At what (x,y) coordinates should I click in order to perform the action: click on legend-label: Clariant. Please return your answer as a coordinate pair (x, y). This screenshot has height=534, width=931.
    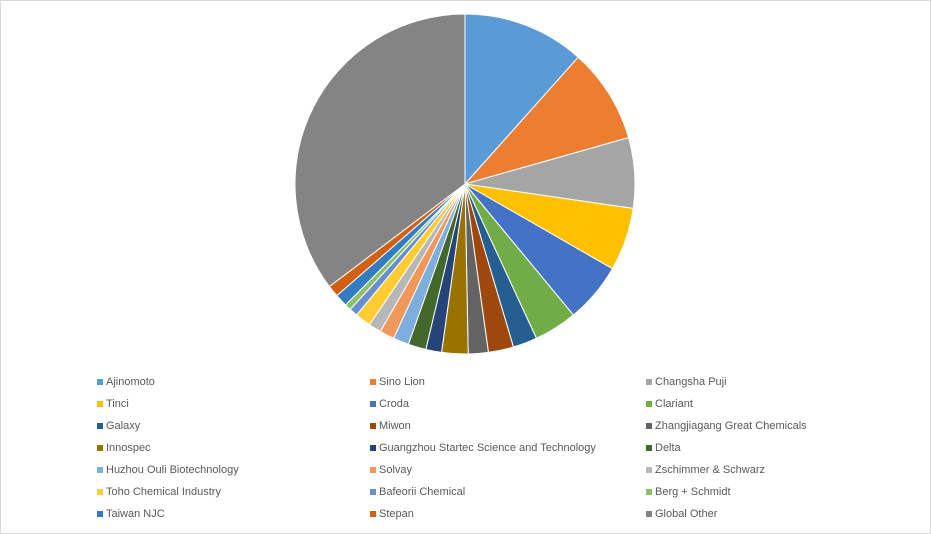
    Looking at the image, I should click on (674, 404).